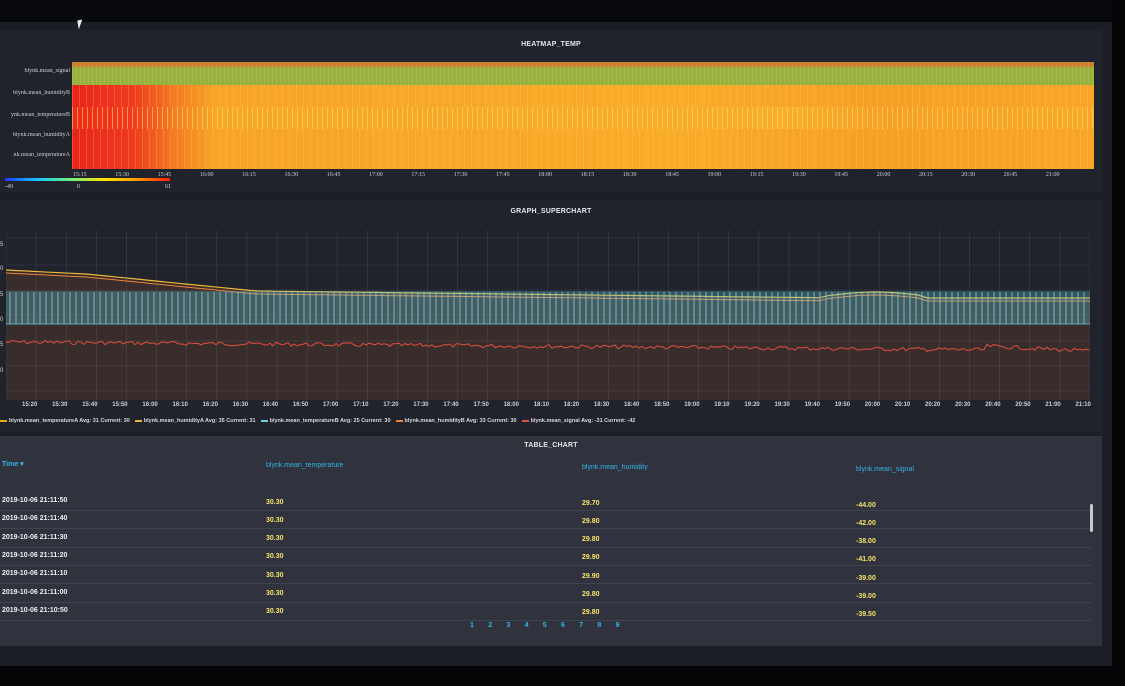 Image resolution: width=1125 pixels, height=686 pixels. What do you see at coordinates (692, 405) in the screenshot?
I see `graph-x-tick-label: 19:00` at bounding box center [692, 405].